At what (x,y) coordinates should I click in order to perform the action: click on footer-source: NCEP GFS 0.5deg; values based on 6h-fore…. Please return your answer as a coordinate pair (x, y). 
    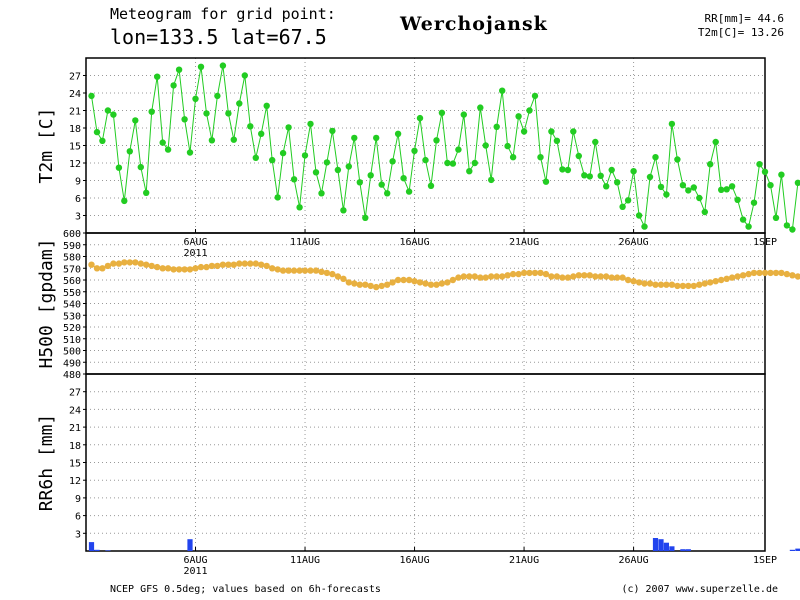
    Looking at the image, I should click on (245, 589).